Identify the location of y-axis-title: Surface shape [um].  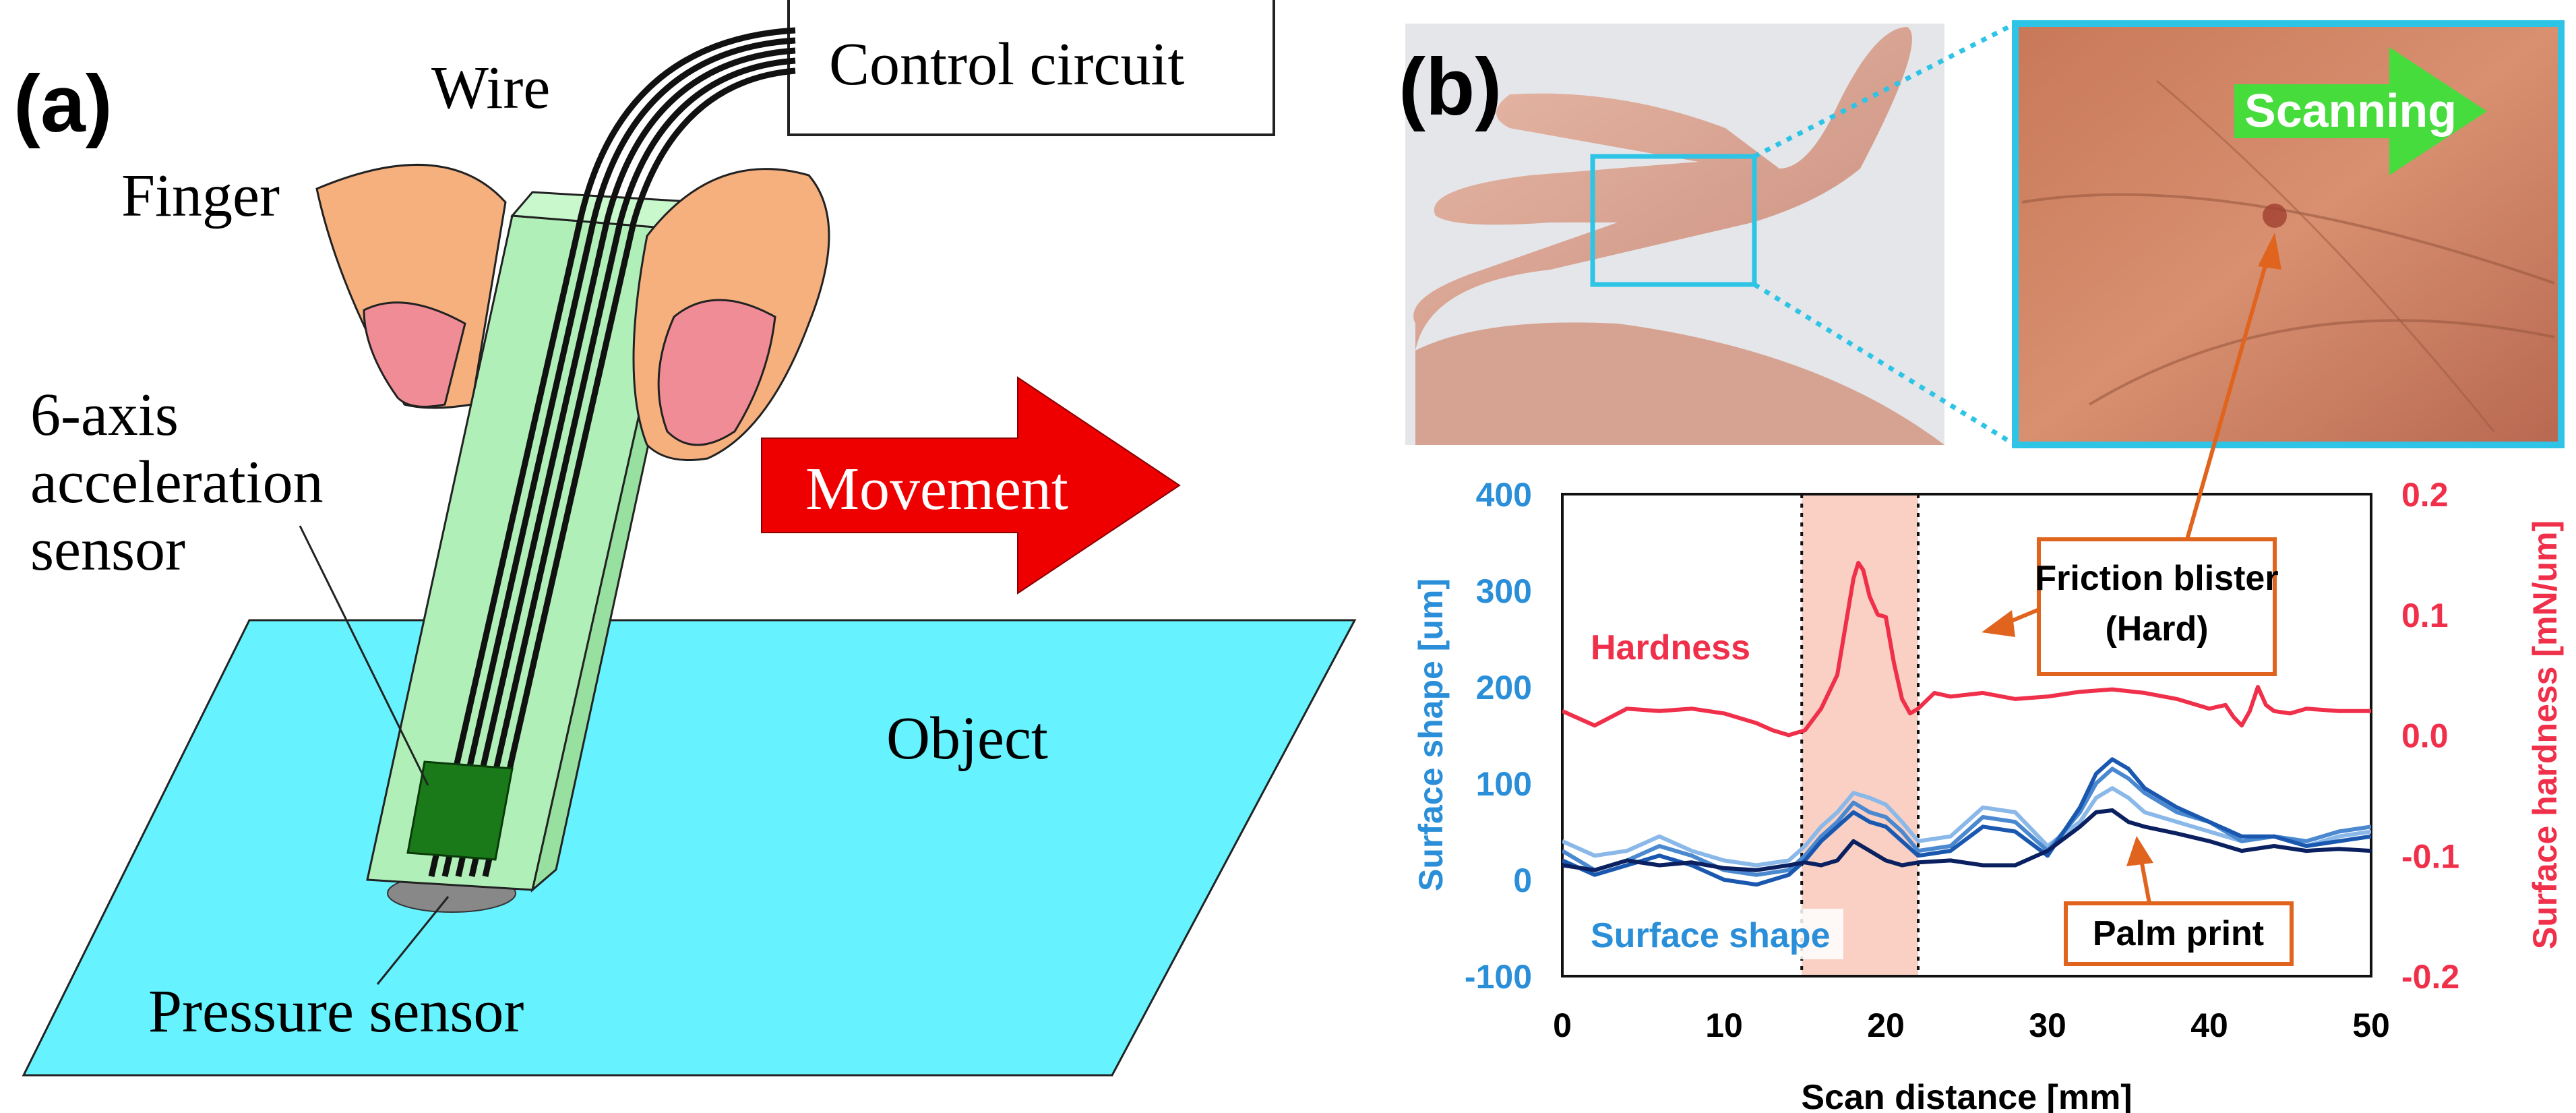
(1431, 734).